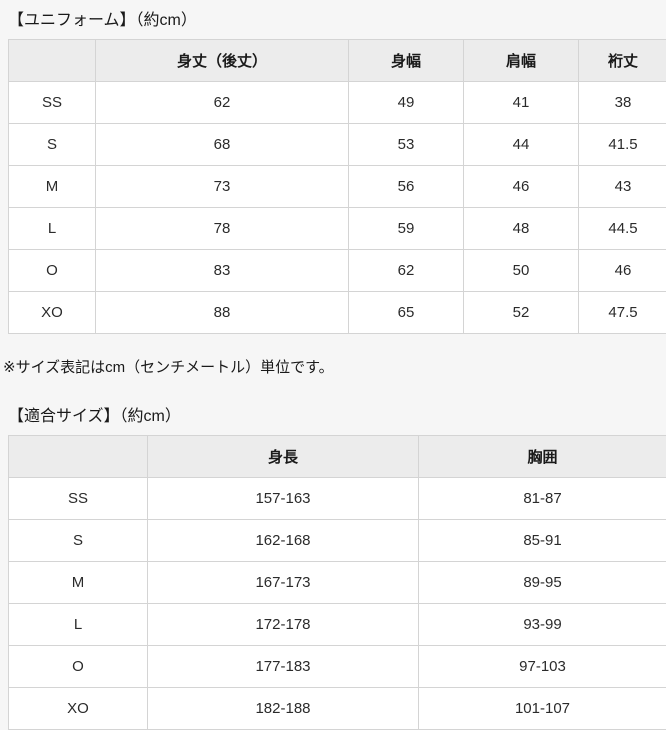  I want to click on value-cell: 50, so click(521, 271).